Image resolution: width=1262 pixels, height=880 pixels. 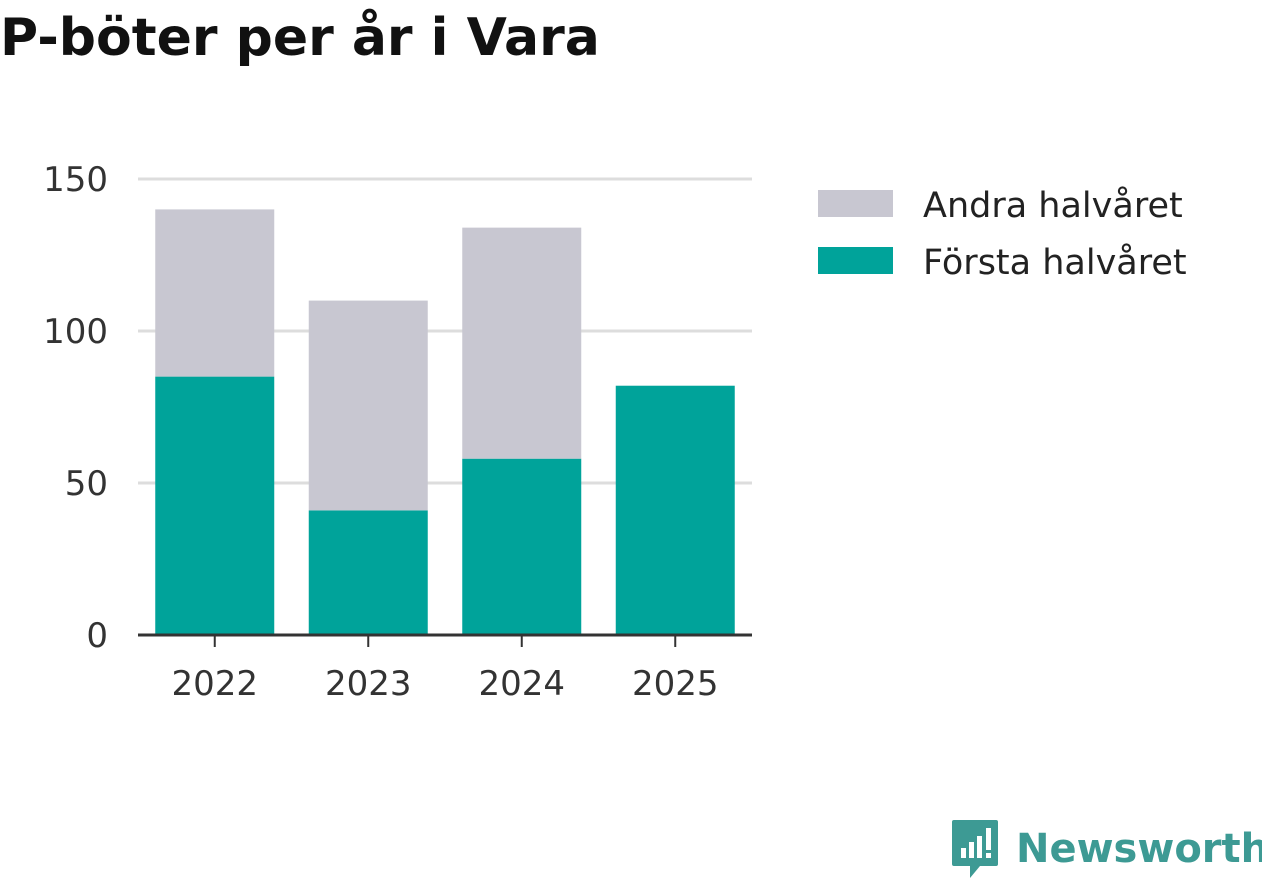 What do you see at coordinates (97, 636) in the screenshot?
I see `y-tick-label-0: 0` at bounding box center [97, 636].